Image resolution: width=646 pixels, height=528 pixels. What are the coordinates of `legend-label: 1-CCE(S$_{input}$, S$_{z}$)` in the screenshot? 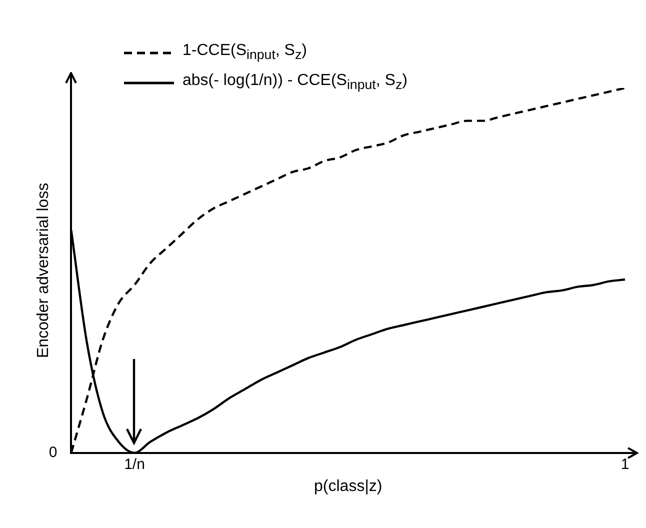 It's located at (244, 52).